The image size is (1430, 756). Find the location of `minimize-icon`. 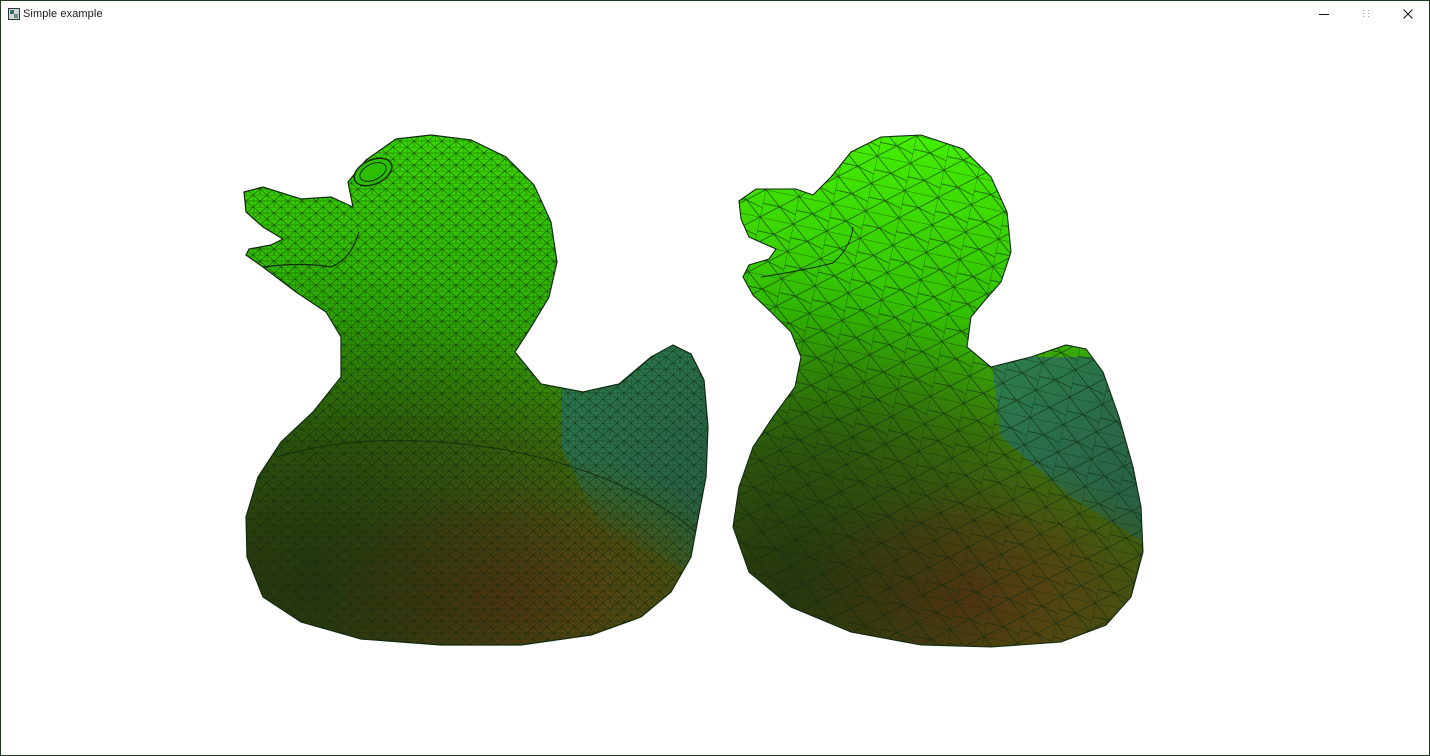

minimize-icon is located at coordinates (1324, 14).